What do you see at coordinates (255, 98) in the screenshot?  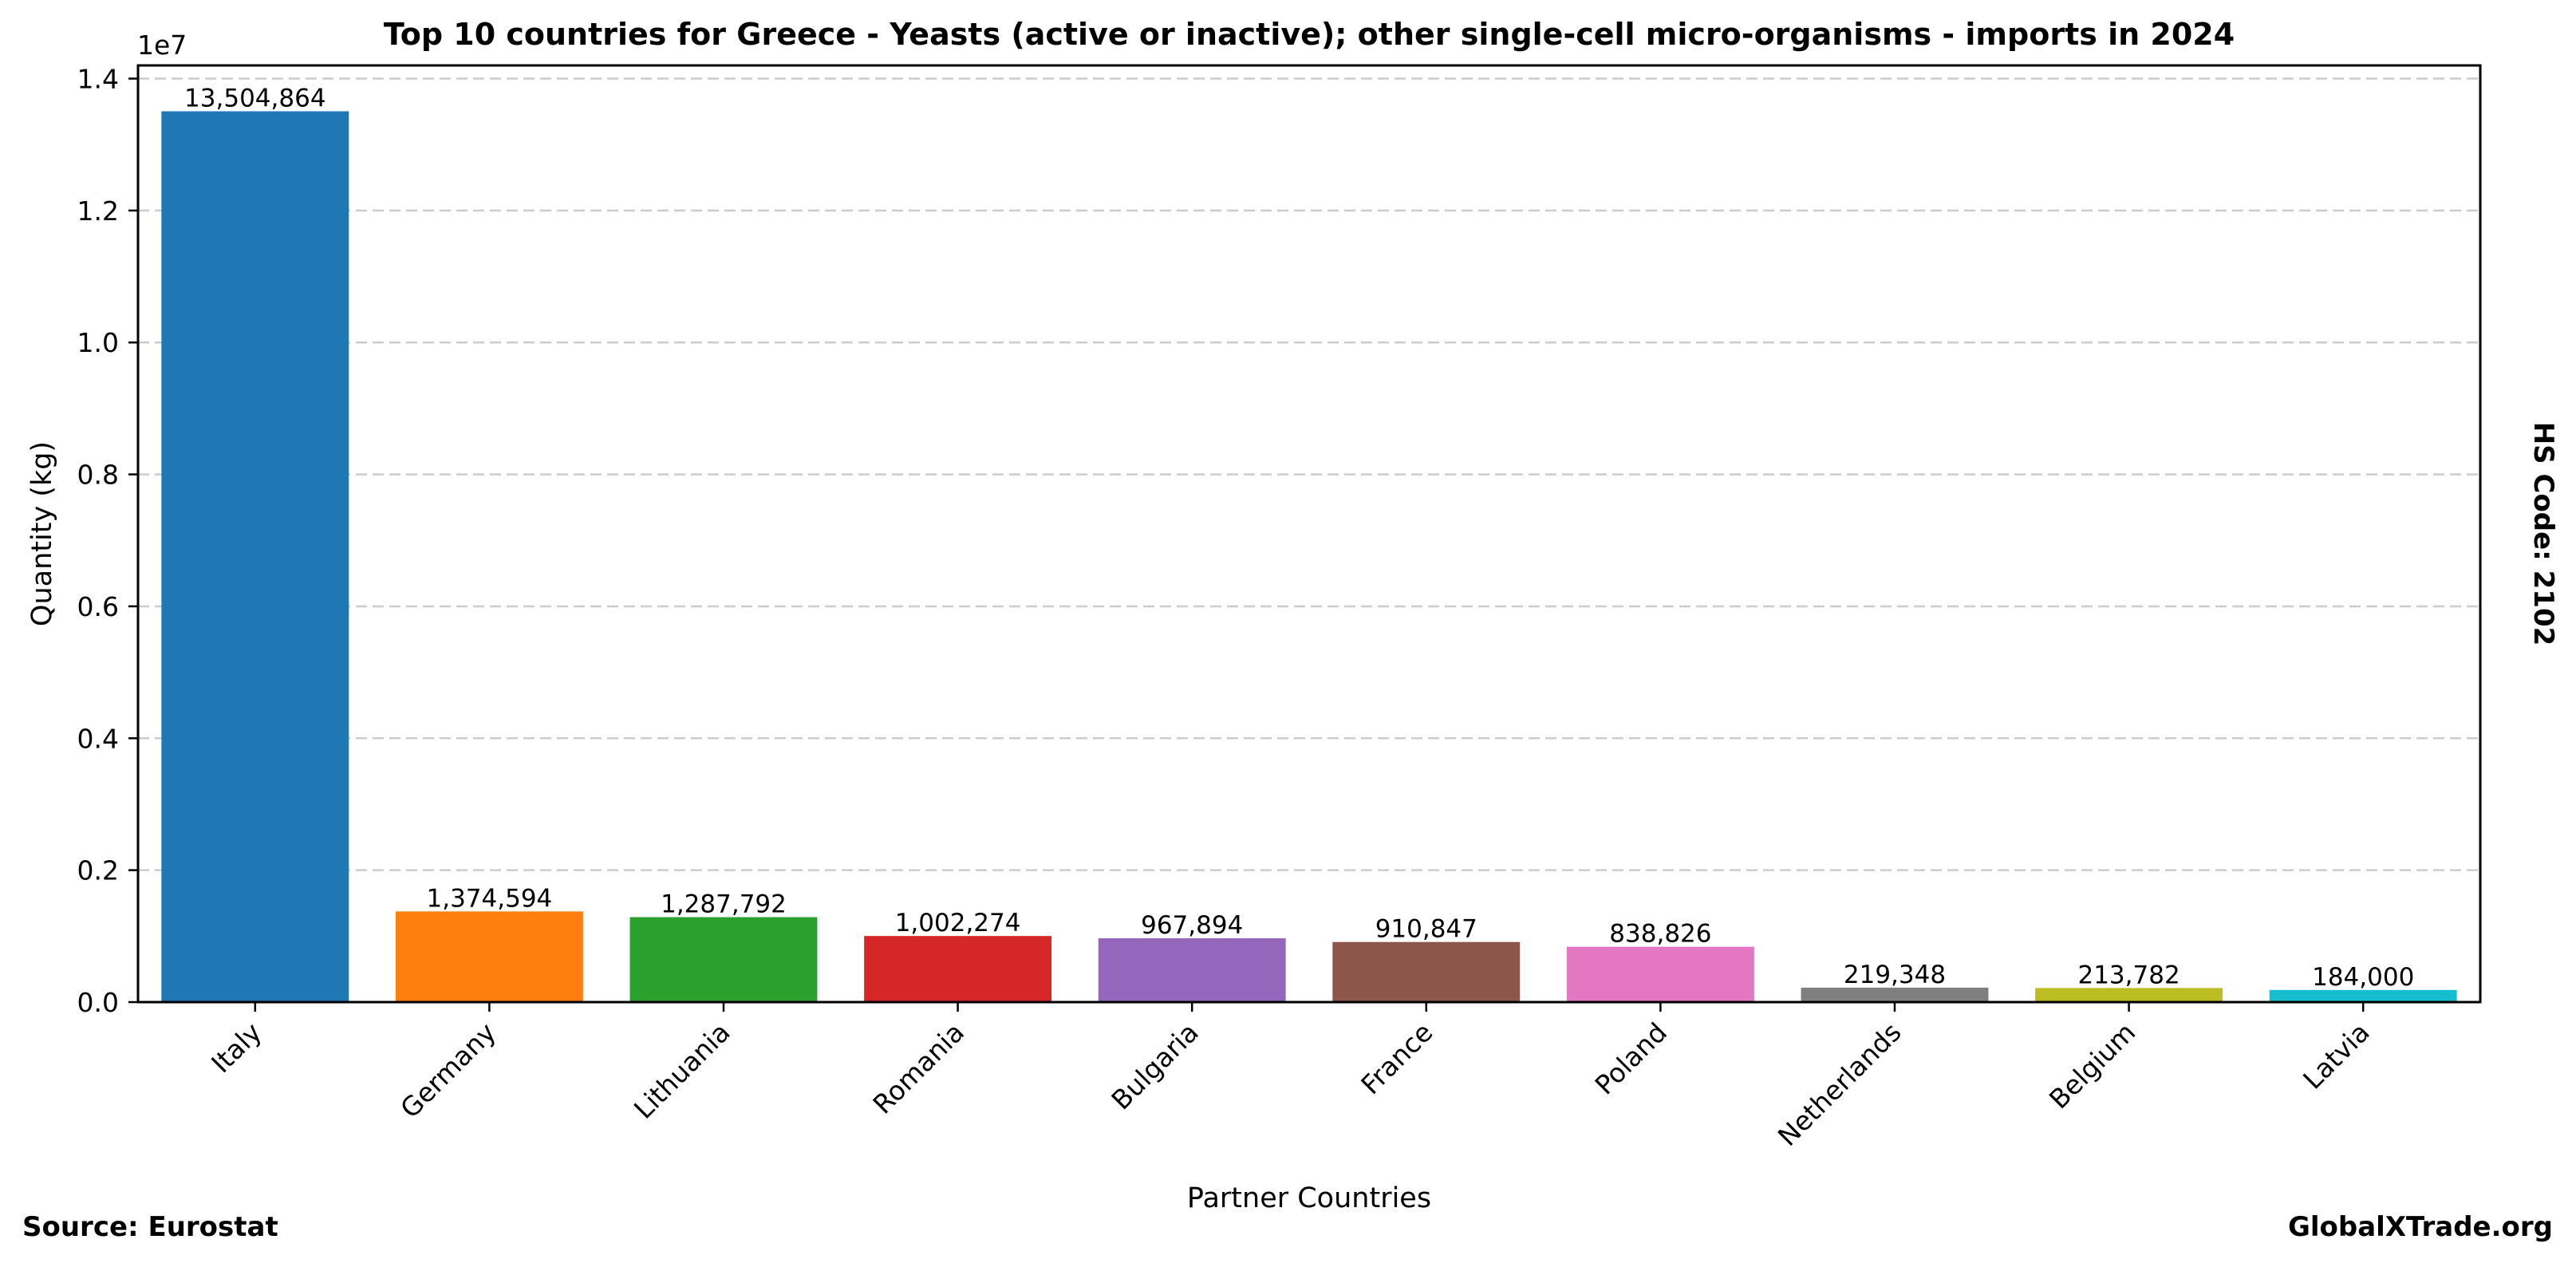 I see `bar-value-label: 13,504,864` at bounding box center [255, 98].